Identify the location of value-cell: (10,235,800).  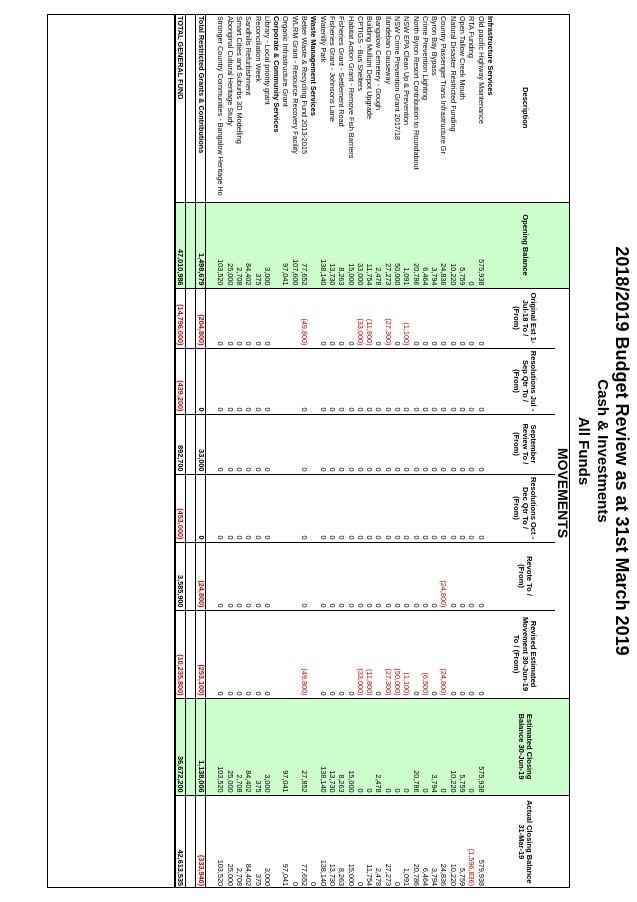
(180, 654).